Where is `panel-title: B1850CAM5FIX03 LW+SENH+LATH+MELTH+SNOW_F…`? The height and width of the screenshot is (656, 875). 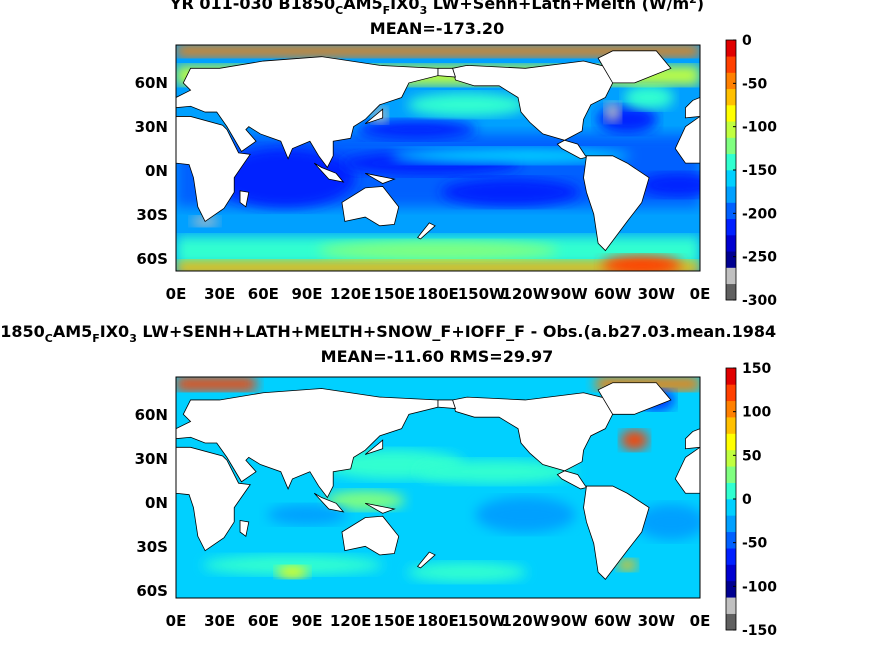 panel-title: B1850CAM5FIX03 LW+SENH+LATH+MELTH+SNOW_F… is located at coordinates (388, 333).